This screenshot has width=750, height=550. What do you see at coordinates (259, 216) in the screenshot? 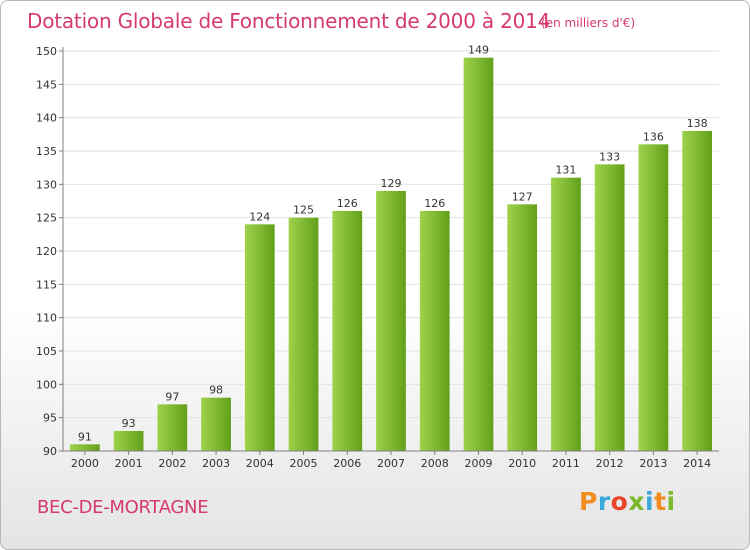
I see `data-label: 124` at bounding box center [259, 216].